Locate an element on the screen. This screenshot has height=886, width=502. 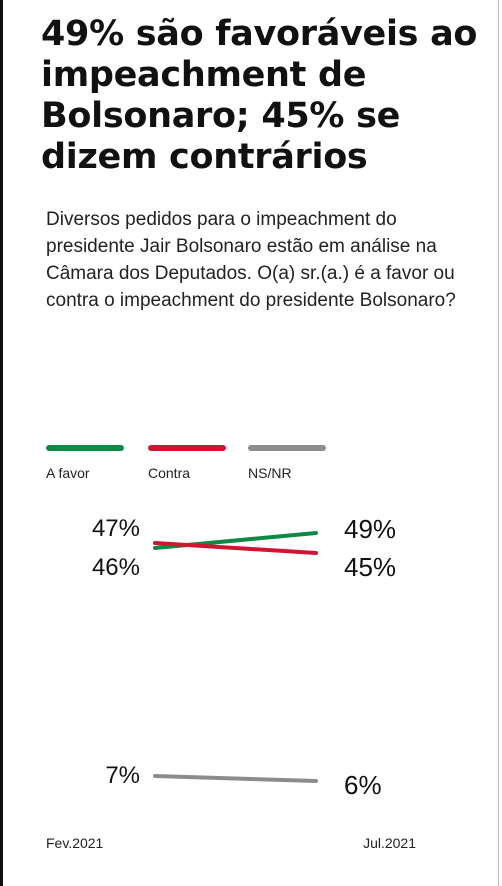
legend-item-ns-nr: NS/NR is located at coordinates (287, 463).